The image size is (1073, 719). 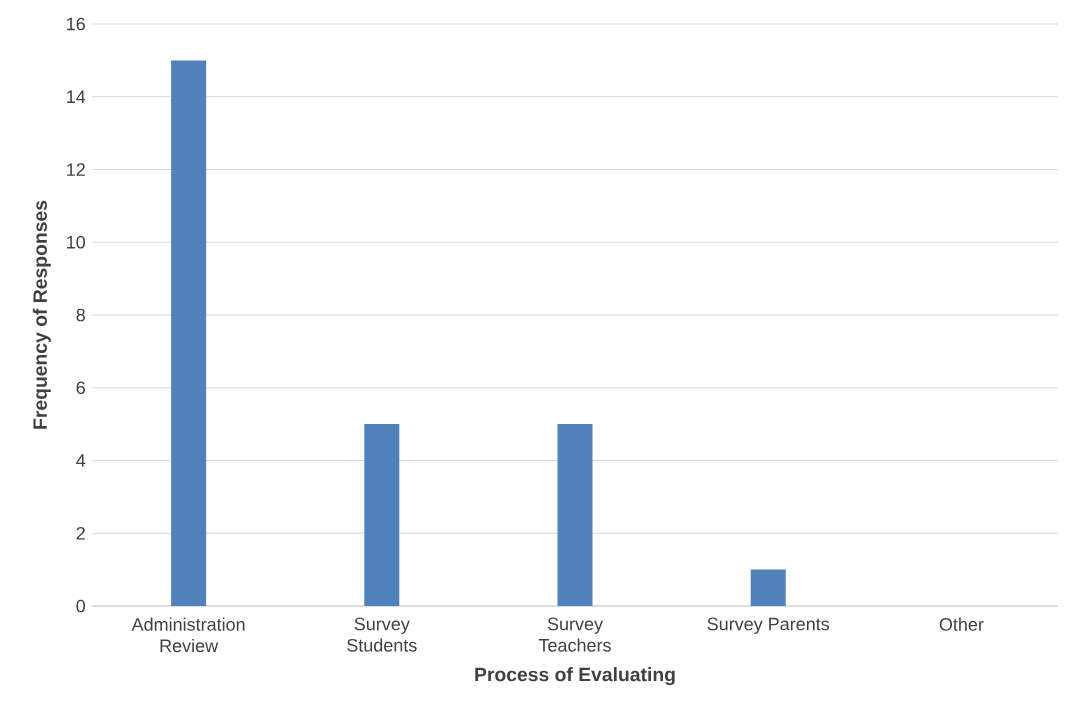 I want to click on y-tick-label: 12, so click(x=76, y=169).